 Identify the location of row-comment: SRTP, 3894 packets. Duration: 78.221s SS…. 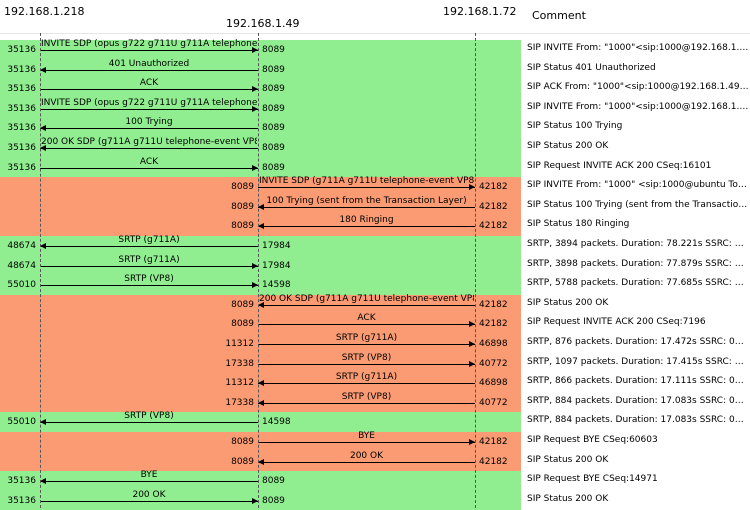
(638, 244).